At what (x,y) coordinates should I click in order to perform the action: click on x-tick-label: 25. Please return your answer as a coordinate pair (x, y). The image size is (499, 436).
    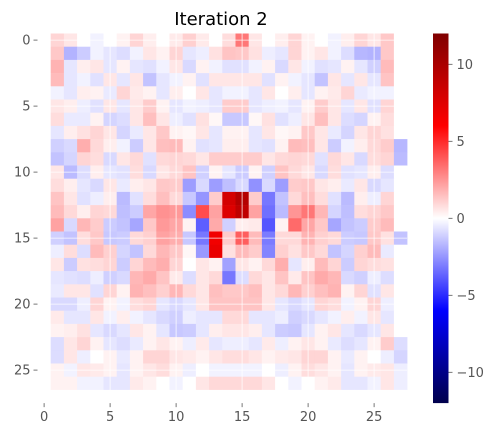
    Looking at the image, I should click on (374, 417).